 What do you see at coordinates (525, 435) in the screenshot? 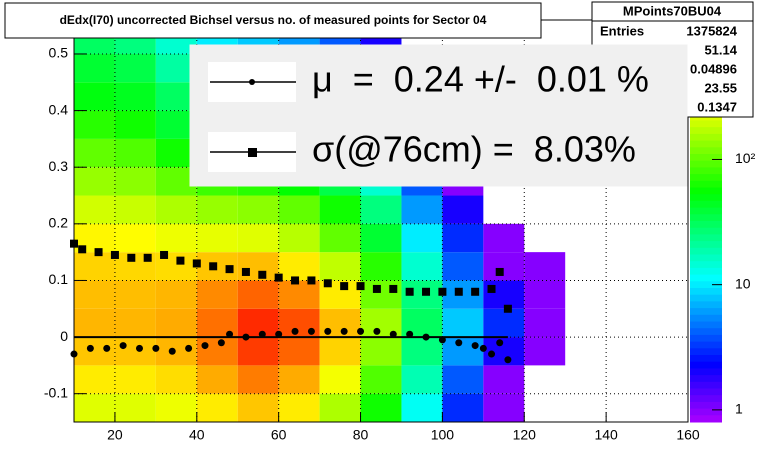
I see `x-tick-label: 120` at bounding box center [525, 435].